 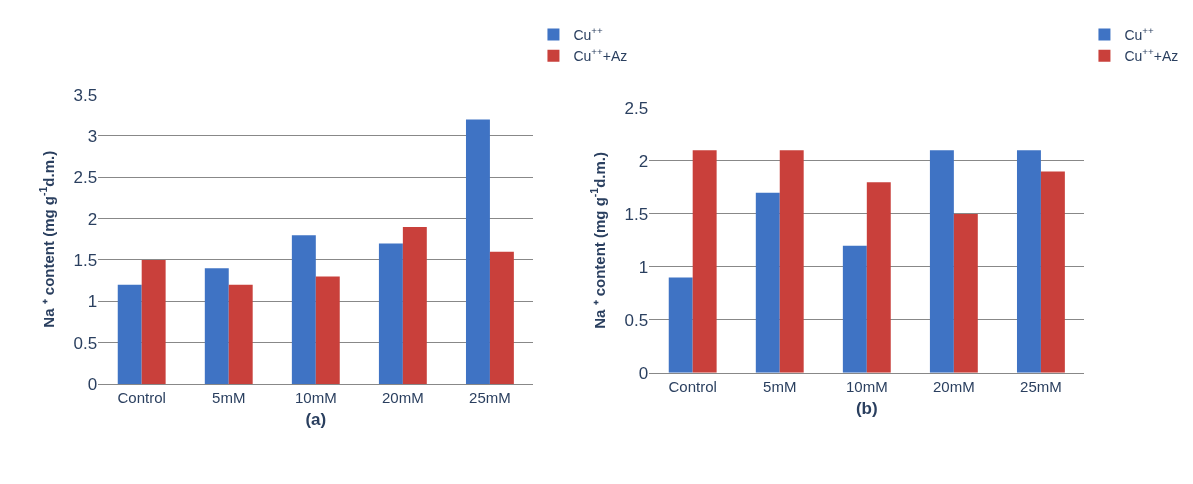 What do you see at coordinates (85, 95) in the screenshot?
I see `y-tick-label: 3.5` at bounding box center [85, 95].